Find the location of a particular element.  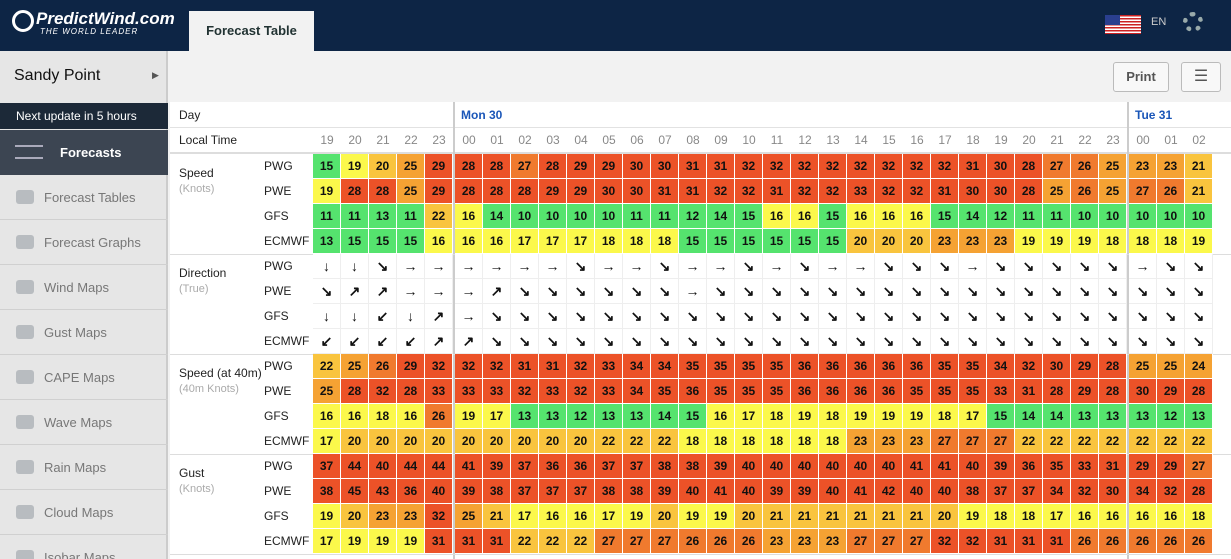

forecast-cell: 30 is located at coordinates (973, 191).